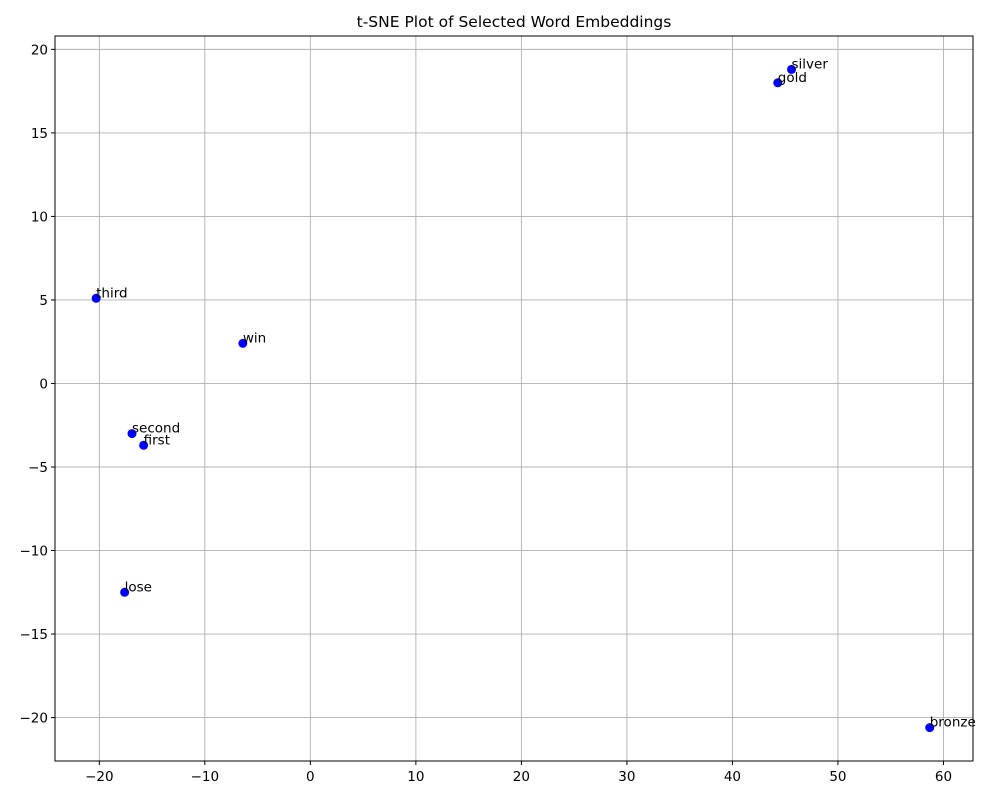 This screenshot has height=800, width=1000. I want to click on data-point-silver, so click(792, 69).